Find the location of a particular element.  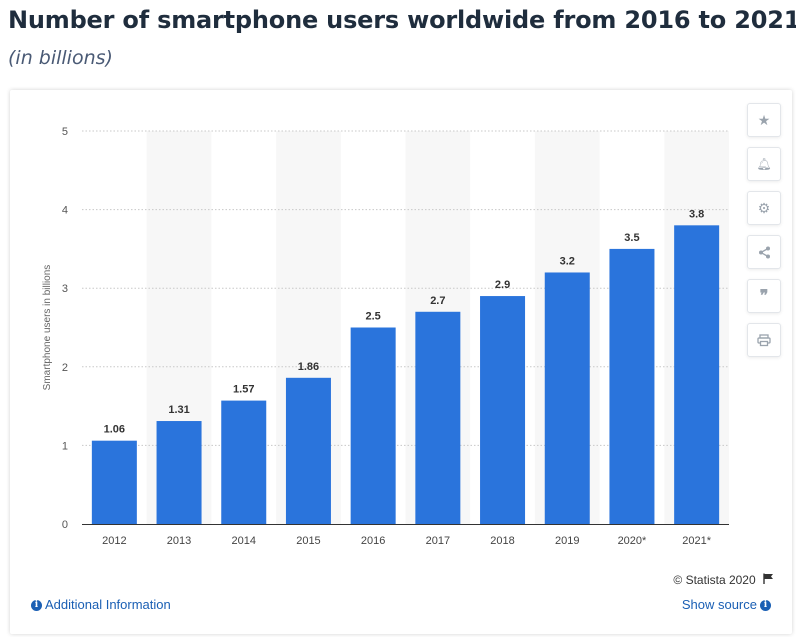

x-tick-label: 2017 is located at coordinates (438, 541).